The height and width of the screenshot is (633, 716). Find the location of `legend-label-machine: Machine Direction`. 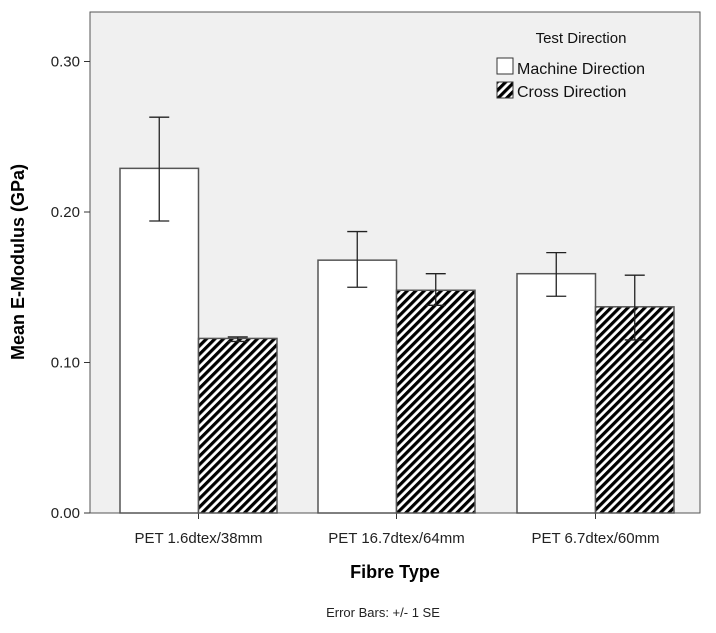

legend-label-machine: Machine Direction is located at coordinates (581, 69).